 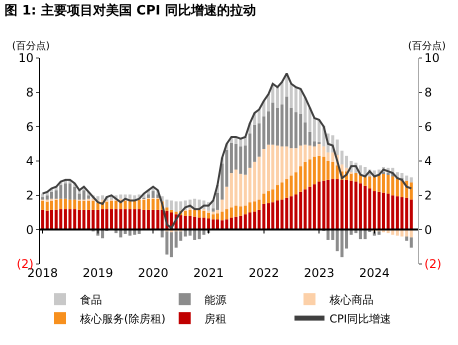 What do you see at coordinates (31, 46) in the screenshot?
I see `y-axis-title: (百分点)` at bounding box center [31, 46].